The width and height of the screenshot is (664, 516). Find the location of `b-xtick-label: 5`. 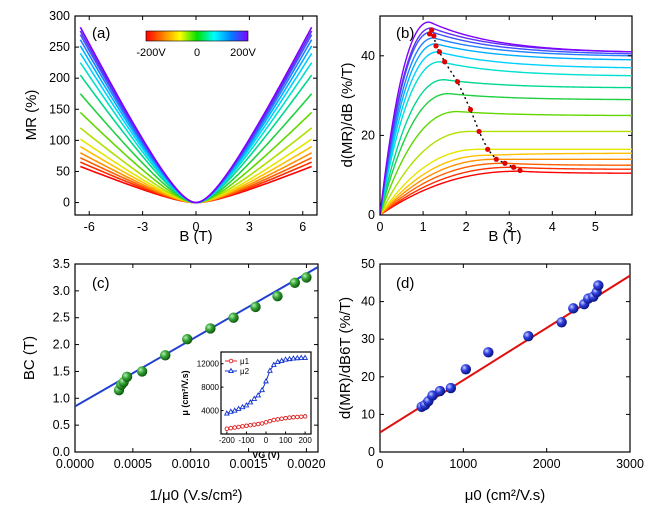

b-xtick-label: 5 is located at coordinates (595, 227).